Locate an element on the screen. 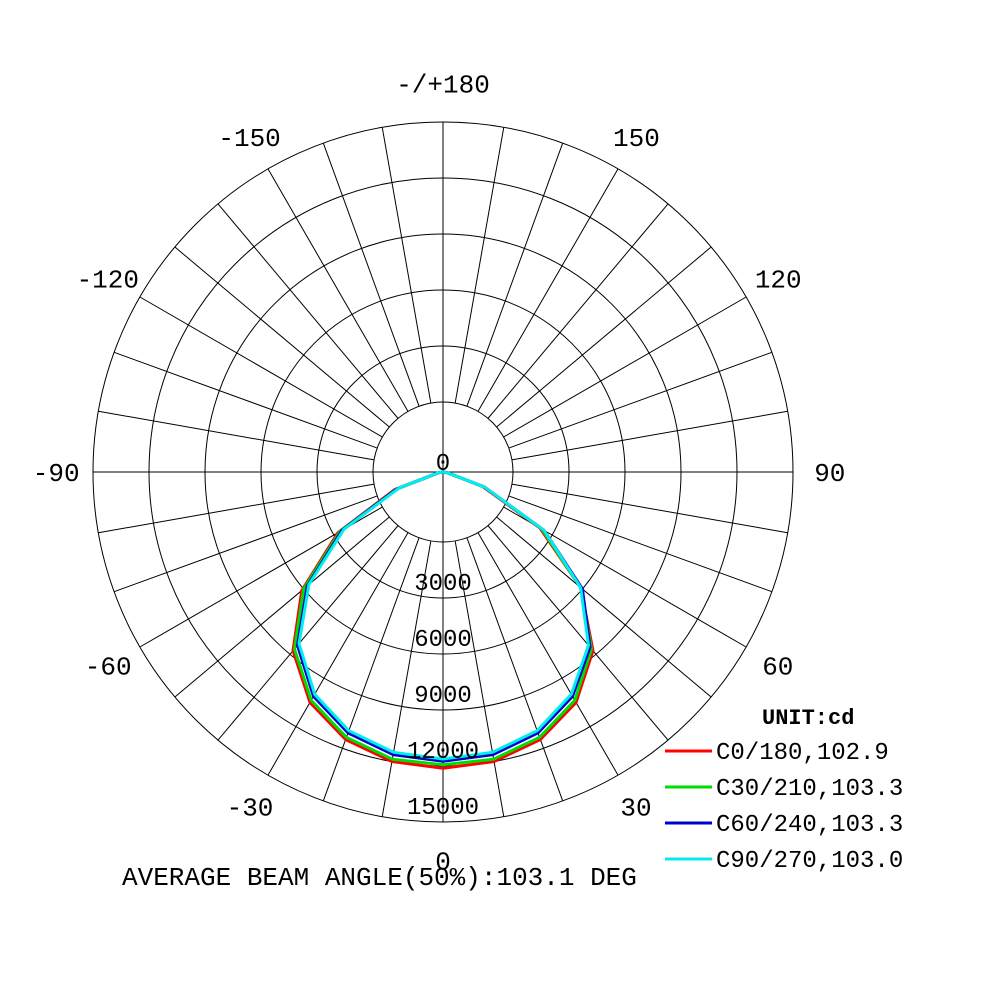 The height and width of the screenshot is (1000, 1000). radial-tick-label: 0 is located at coordinates (443, 464).